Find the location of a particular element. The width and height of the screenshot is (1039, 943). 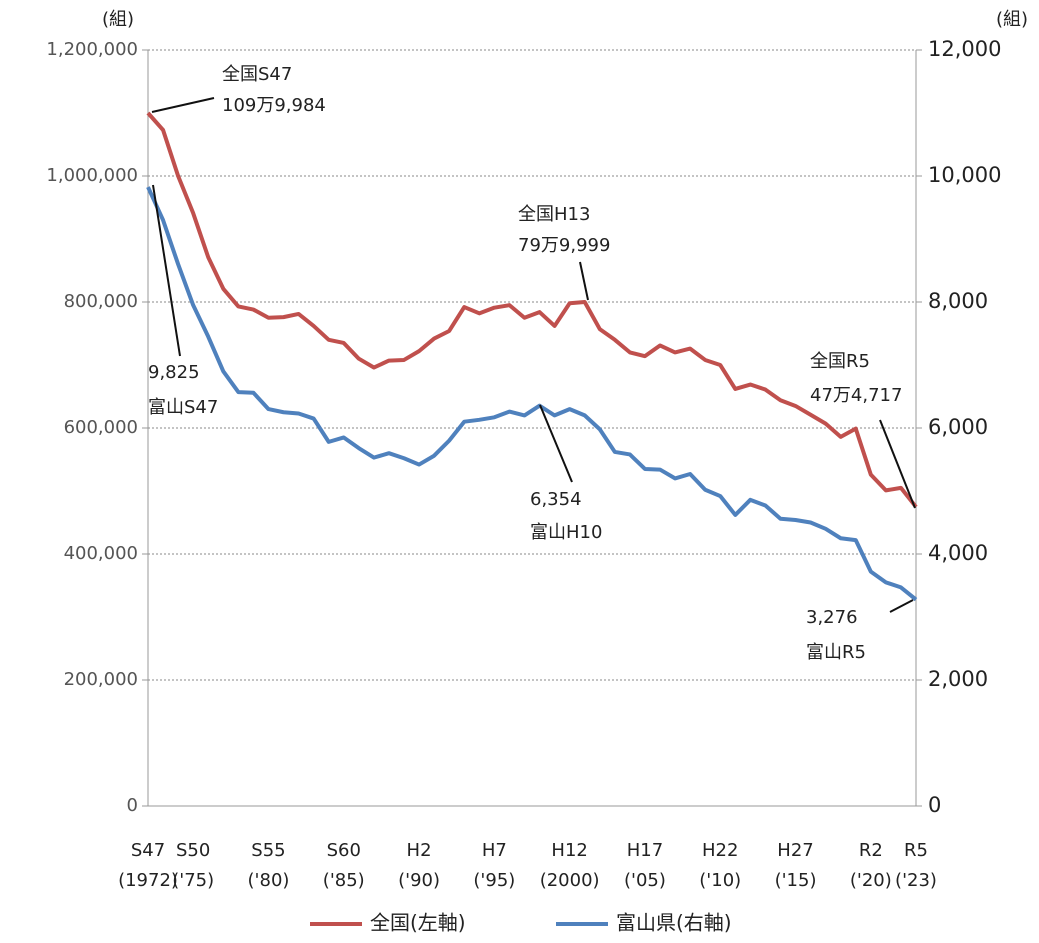

x-tick-label: H17 ('05) is located at coordinates (644, 865).